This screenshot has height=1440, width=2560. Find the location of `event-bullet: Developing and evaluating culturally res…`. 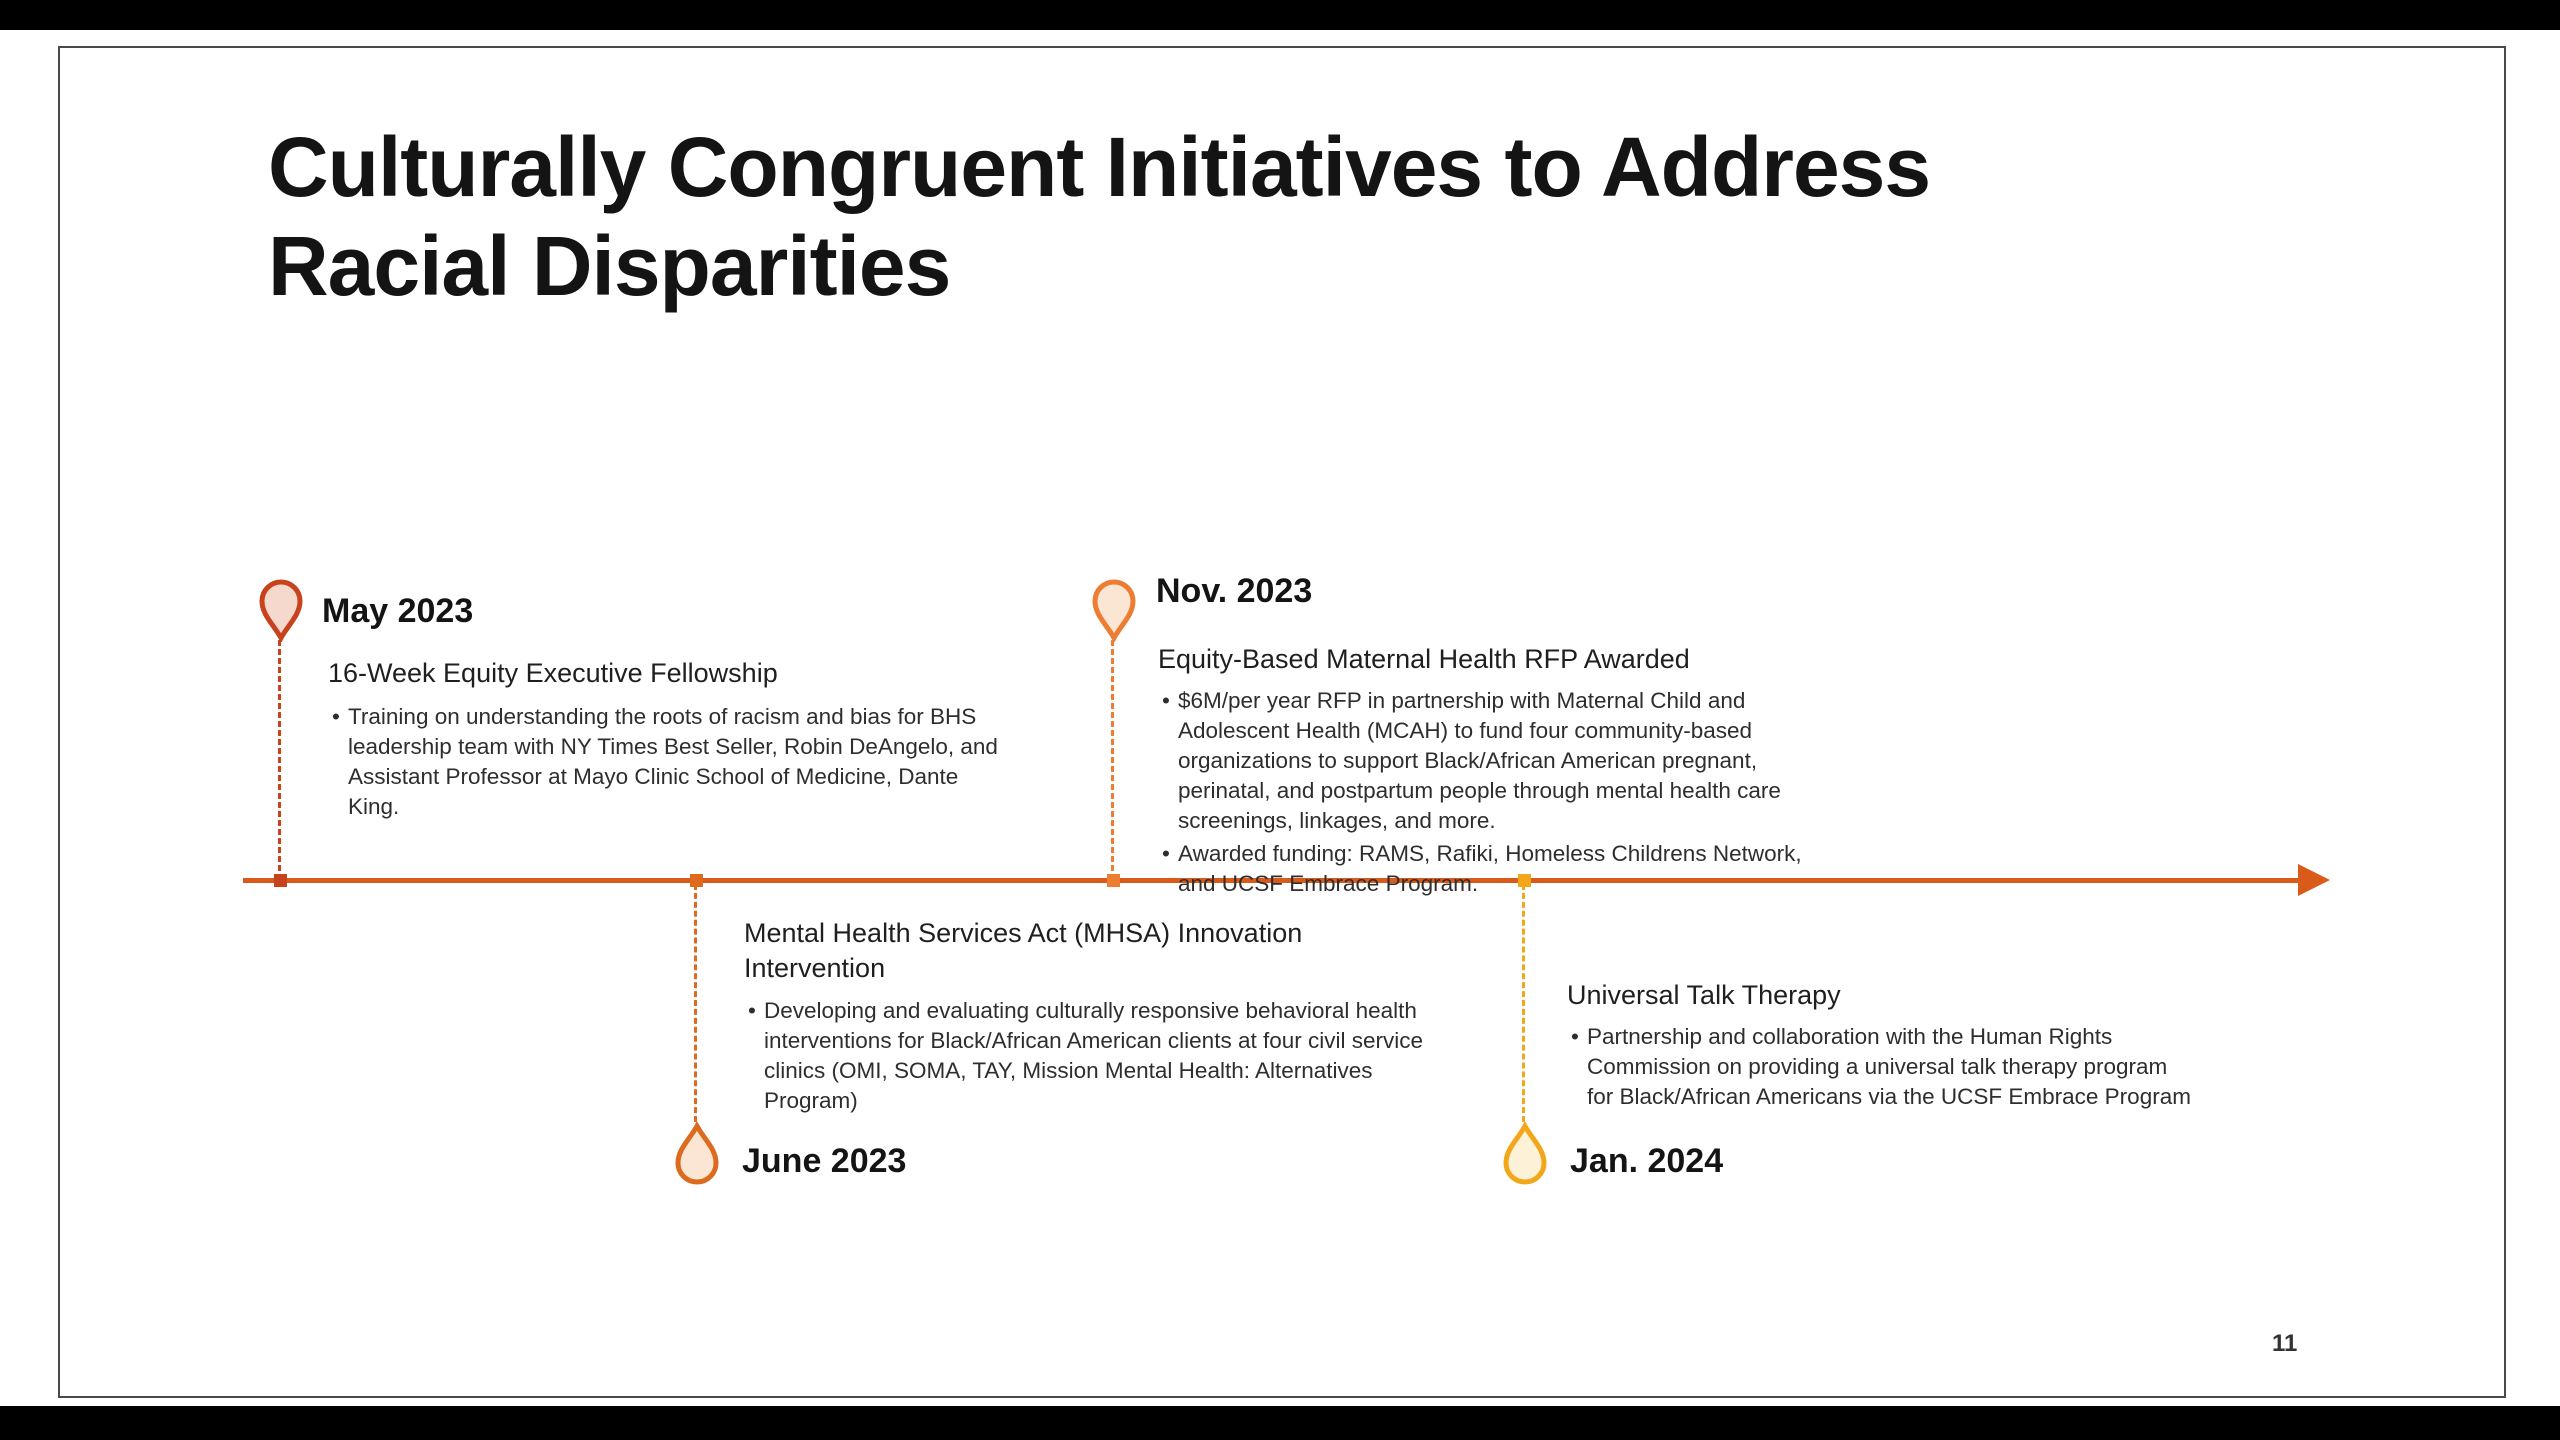

event-bullet: Developing and evaluating culturally res… is located at coordinates (1100, 1056).